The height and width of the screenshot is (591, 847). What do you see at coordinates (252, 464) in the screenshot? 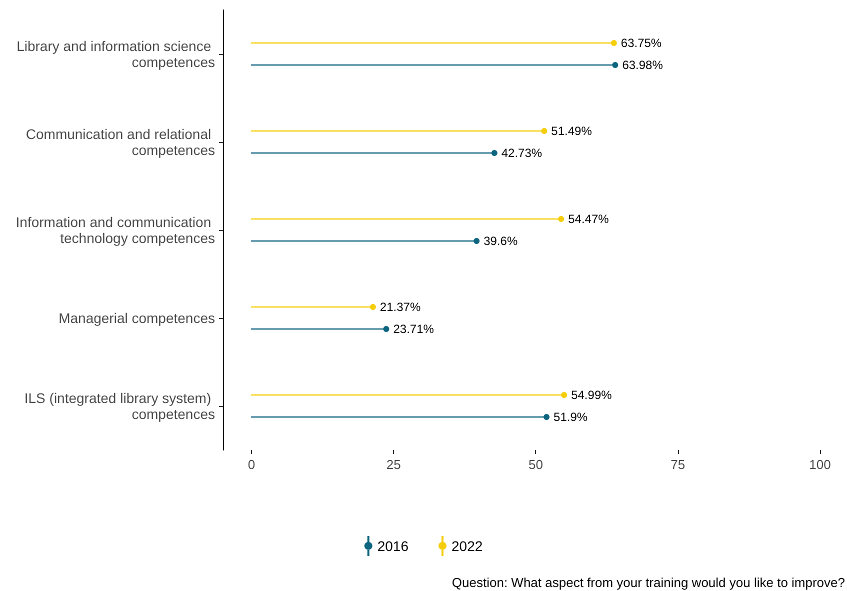
I see `x-tick-label: 0` at bounding box center [252, 464].